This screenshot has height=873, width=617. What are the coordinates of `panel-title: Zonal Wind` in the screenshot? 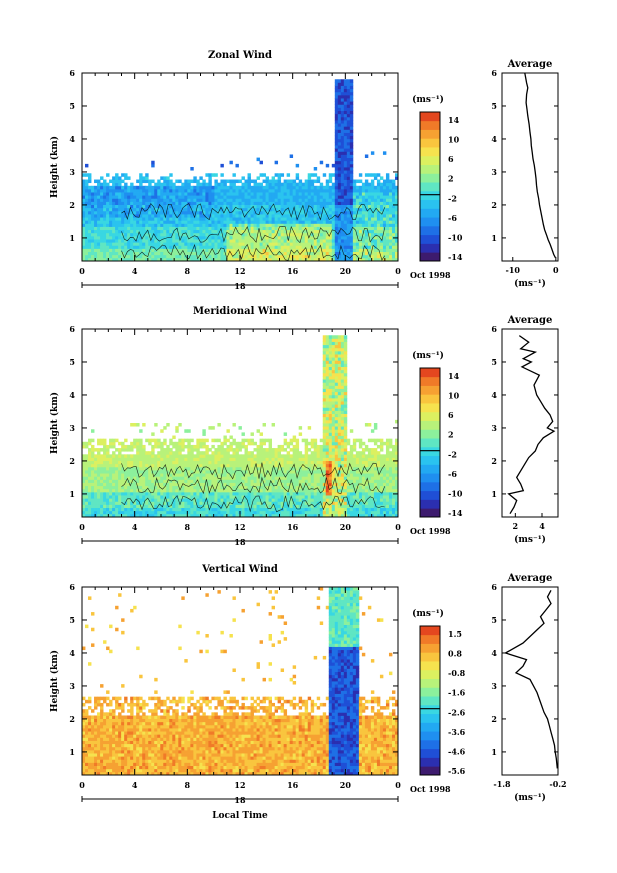 It's located at (240, 55).